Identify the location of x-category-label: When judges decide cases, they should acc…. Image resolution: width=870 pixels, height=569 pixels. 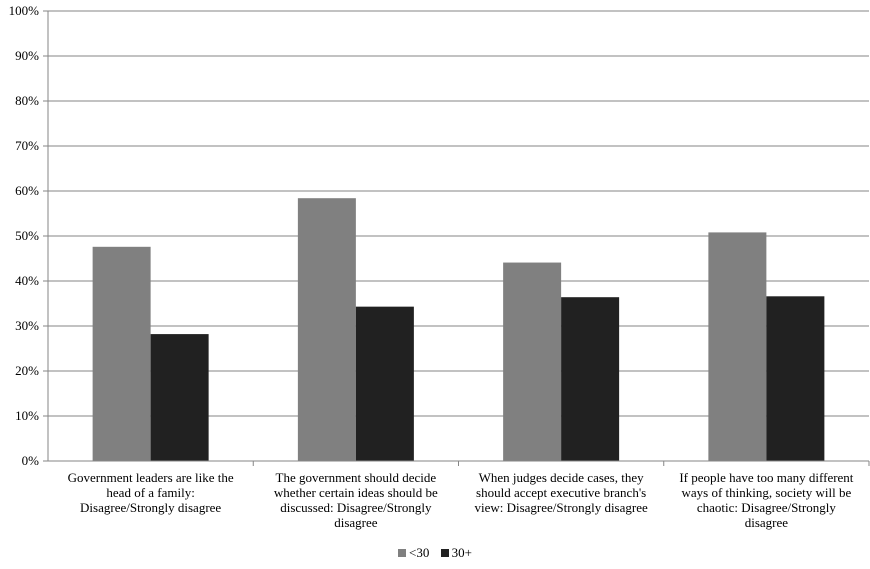
(561, 492).